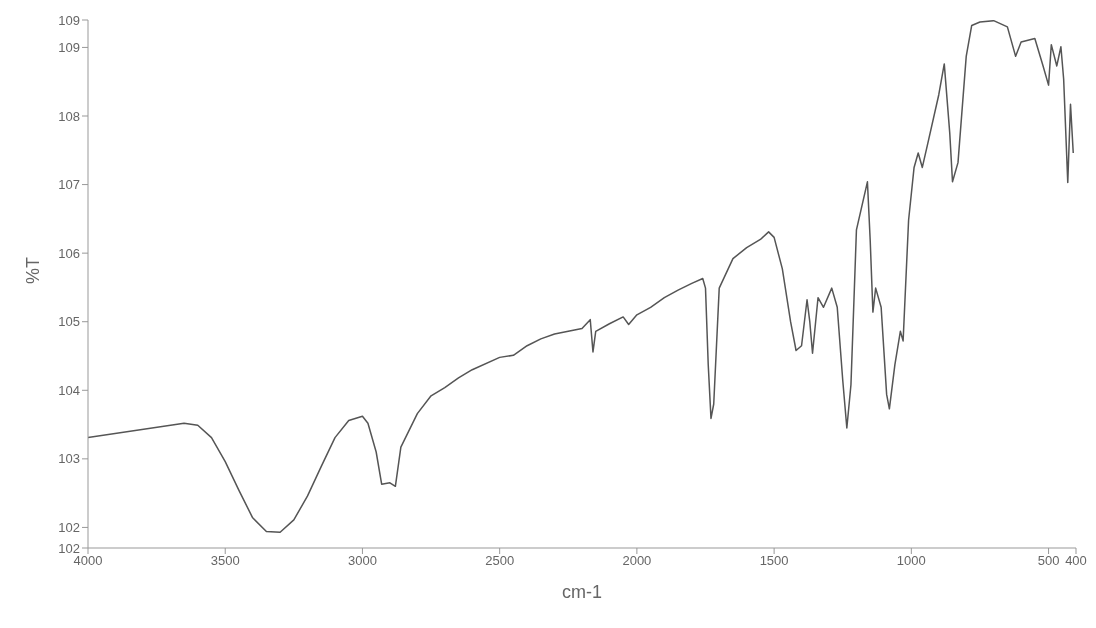  Describe the element at coordinates (69, 253) in the screenshot. I see `y-tick-label: 106` at that location.